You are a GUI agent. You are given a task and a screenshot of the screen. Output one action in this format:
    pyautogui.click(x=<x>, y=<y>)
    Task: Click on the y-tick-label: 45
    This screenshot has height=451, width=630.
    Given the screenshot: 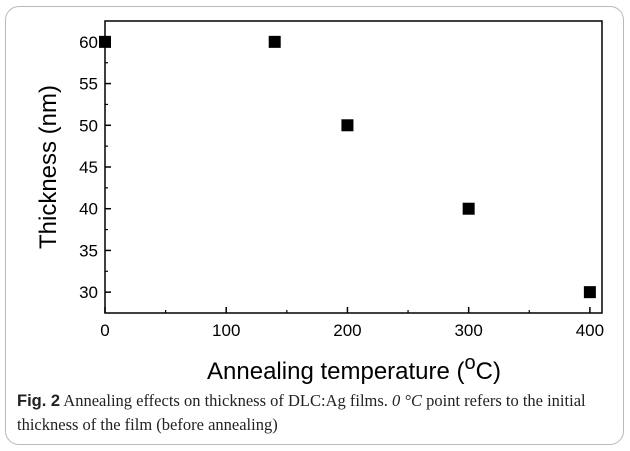 What is the action you would take?
    pyautogui.click(x=88, y=167)
    